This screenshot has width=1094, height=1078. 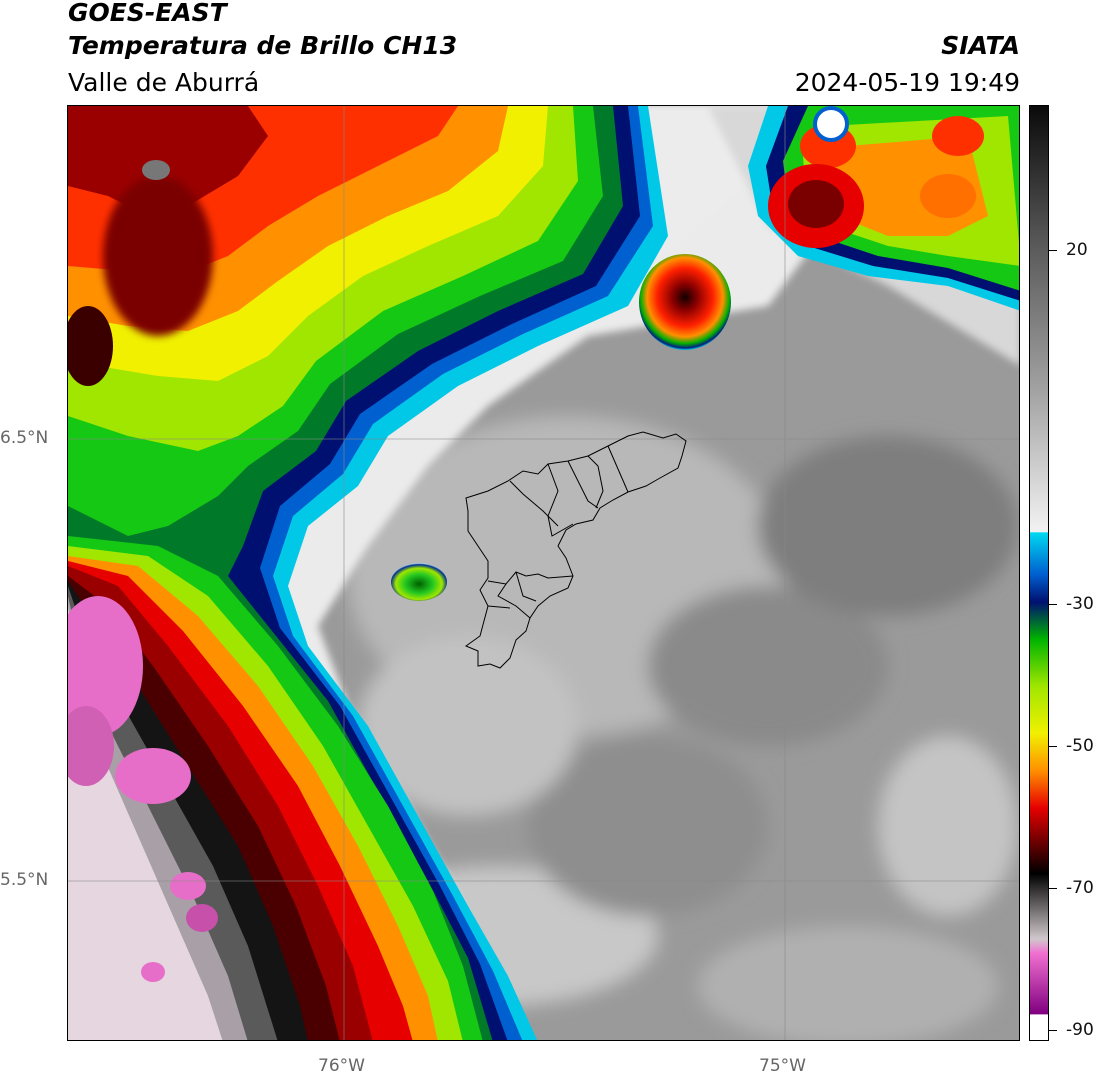 I want to click on colorbar-label-minus50: -50, so click(x=1080, y=746).